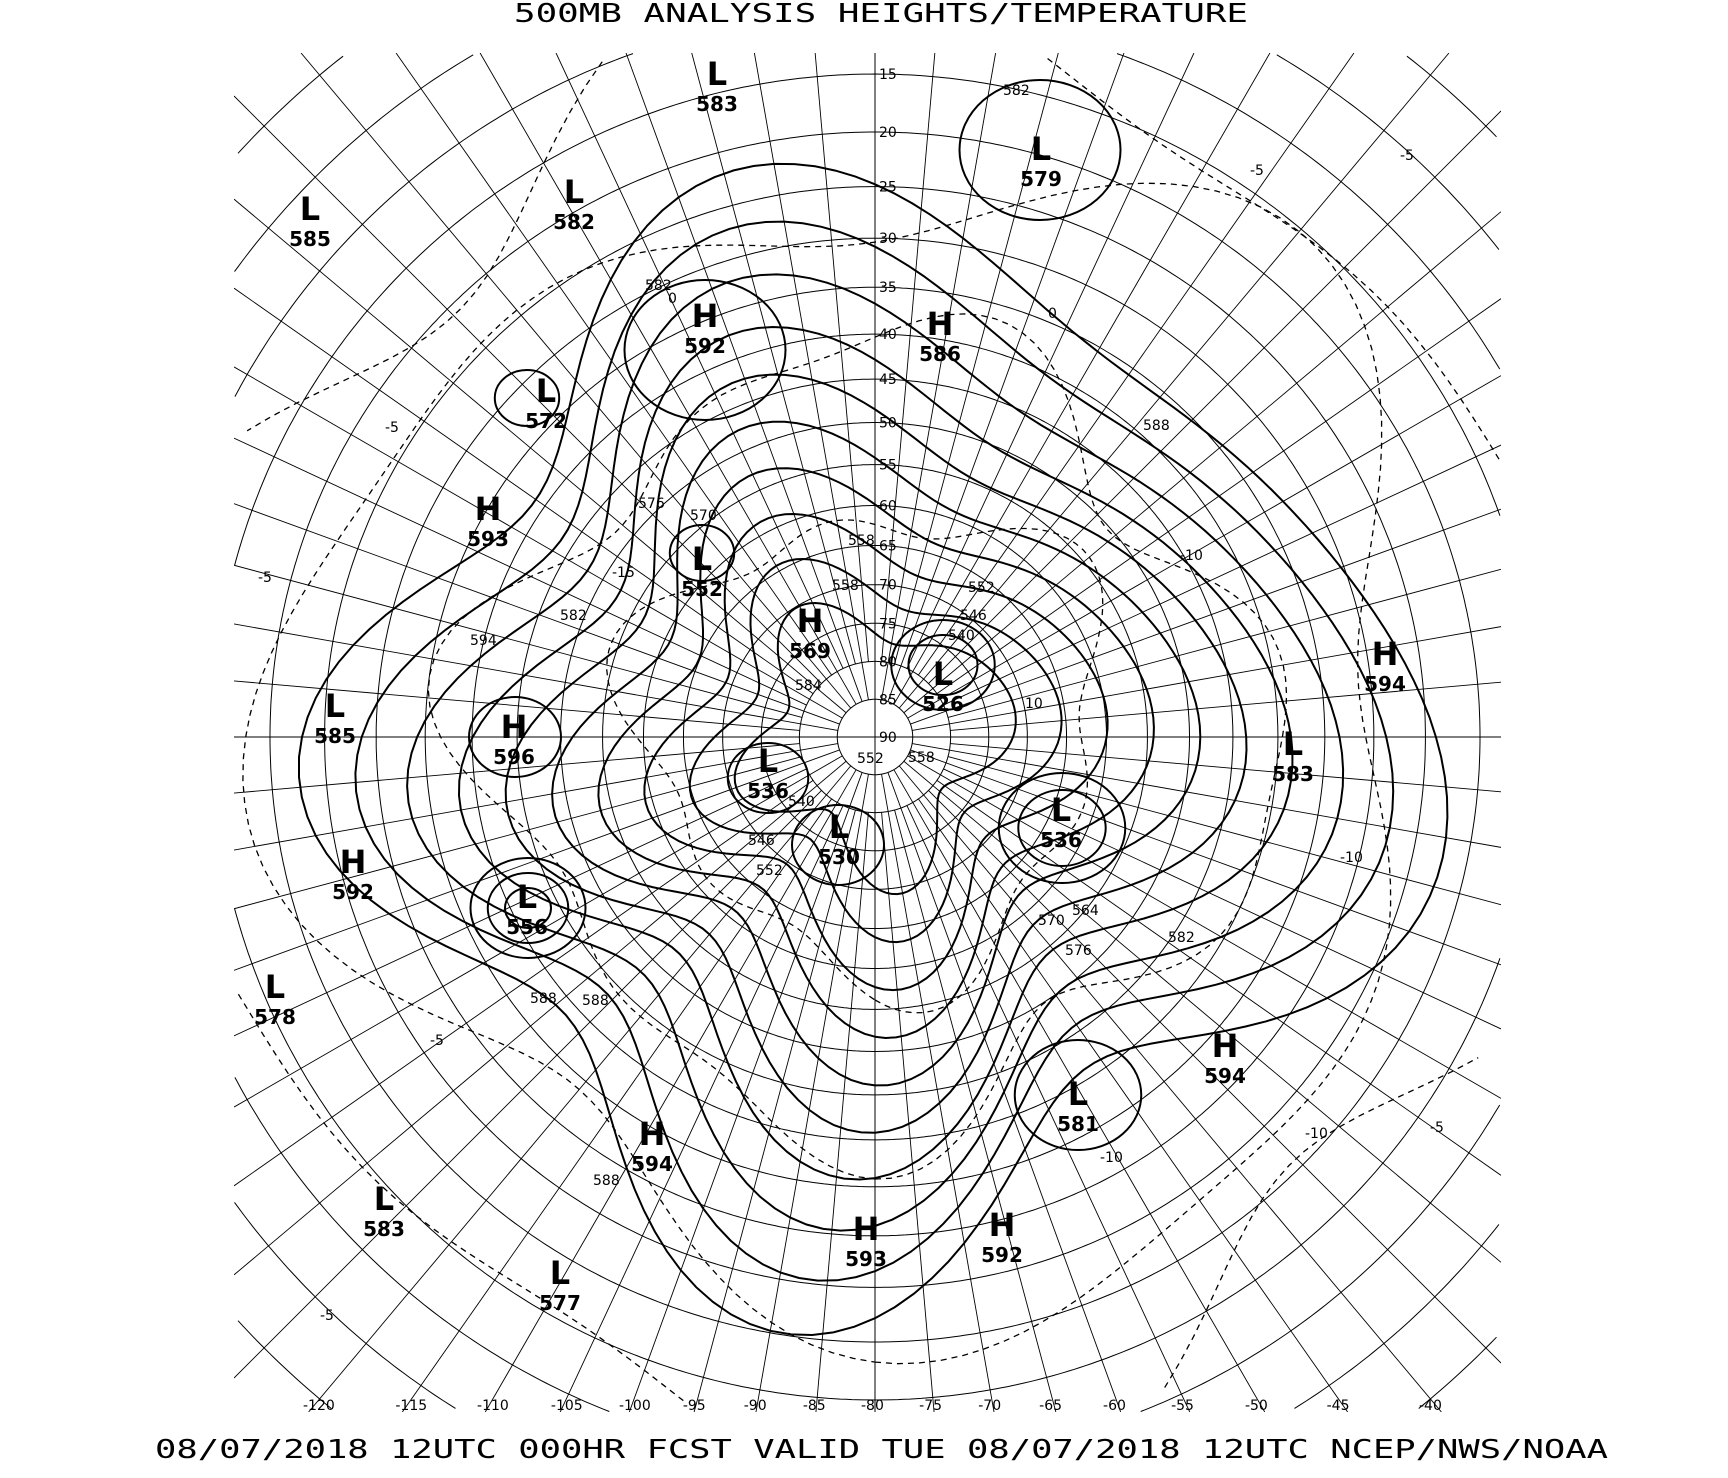  I want to click on latitude-label: 45, so click(888, 380).